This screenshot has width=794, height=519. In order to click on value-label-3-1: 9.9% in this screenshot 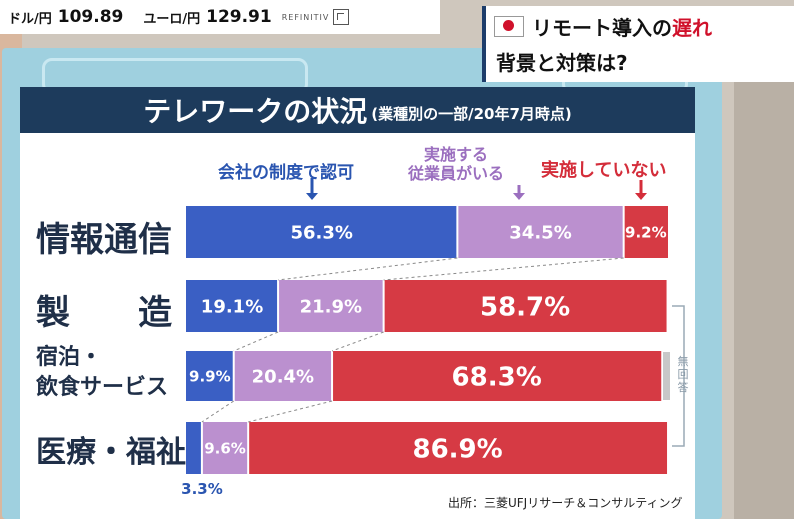, I will do `click(210, 376)`.